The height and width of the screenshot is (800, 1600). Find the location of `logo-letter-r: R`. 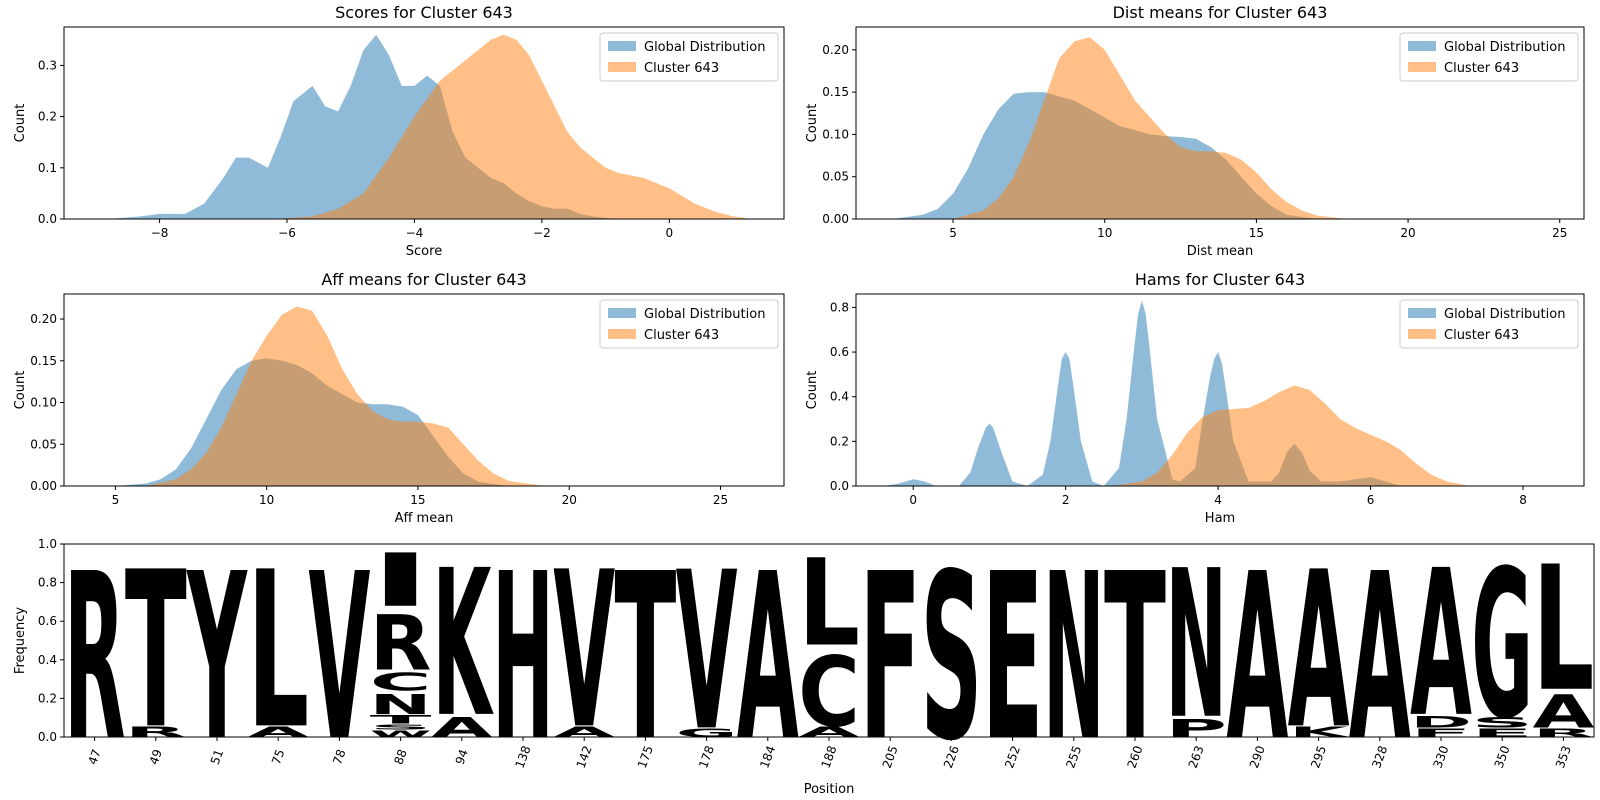

logo-letter-r: R is located at coordinates (1563, 732).